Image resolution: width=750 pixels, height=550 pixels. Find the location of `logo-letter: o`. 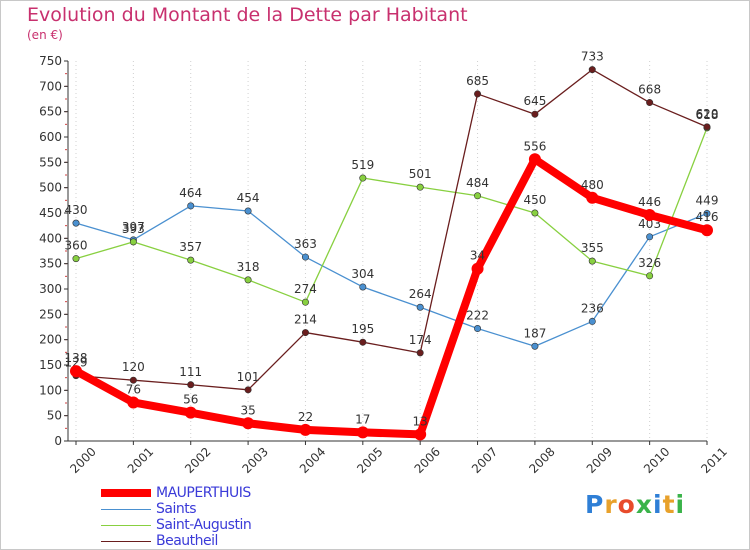

logo-letter: o is located at coordinates (626, 504).